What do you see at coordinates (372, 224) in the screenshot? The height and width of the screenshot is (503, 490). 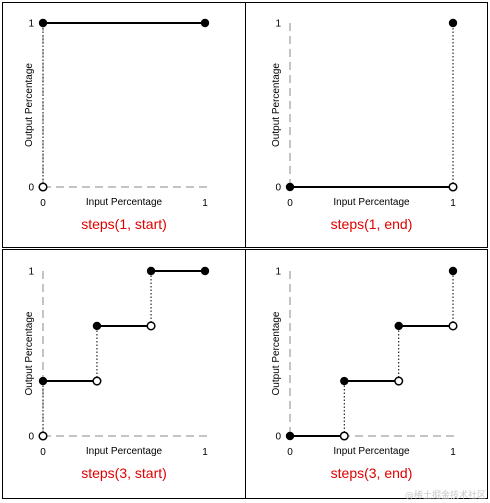 I see `chart-title: steps(1, end)` at bounding box center [372, 224].